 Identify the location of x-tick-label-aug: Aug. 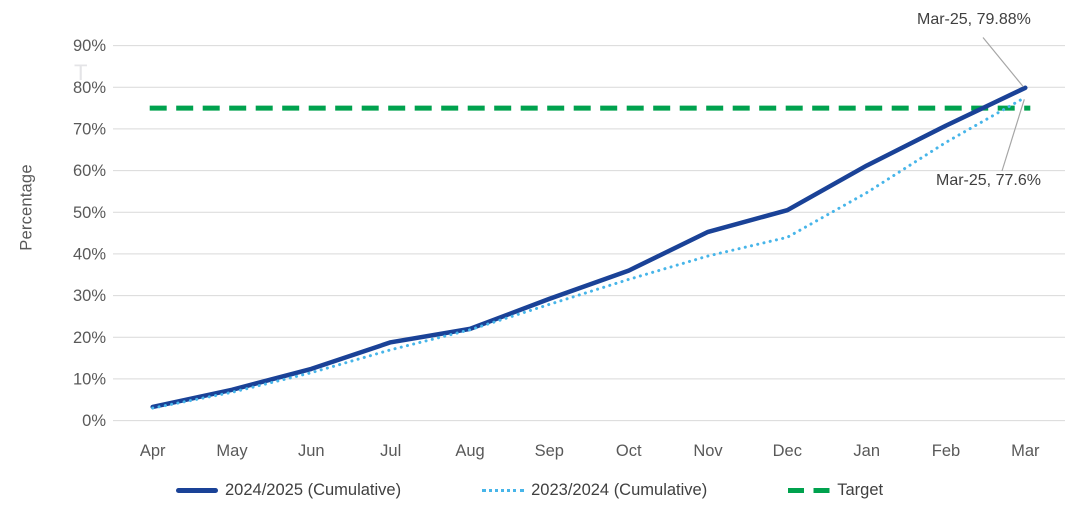
(469, 451).